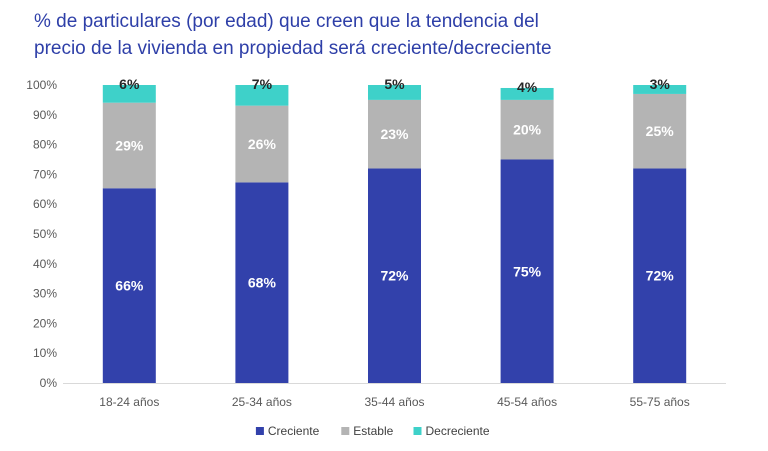 Image resolution: width=768 pixels, height=451 pixels. What do you see at coordinates (373, 431) in the screenshot?
I see `legend-label: Estable` at bounding box center [373, 431].